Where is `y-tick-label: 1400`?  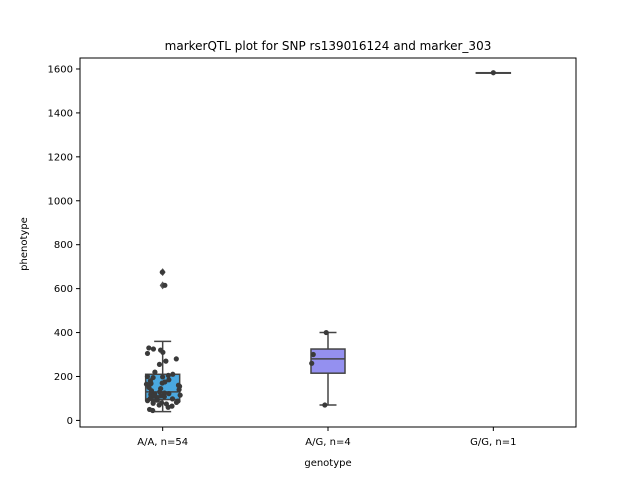
y-tick-label: 1400 is located at coordinates (60, 113).